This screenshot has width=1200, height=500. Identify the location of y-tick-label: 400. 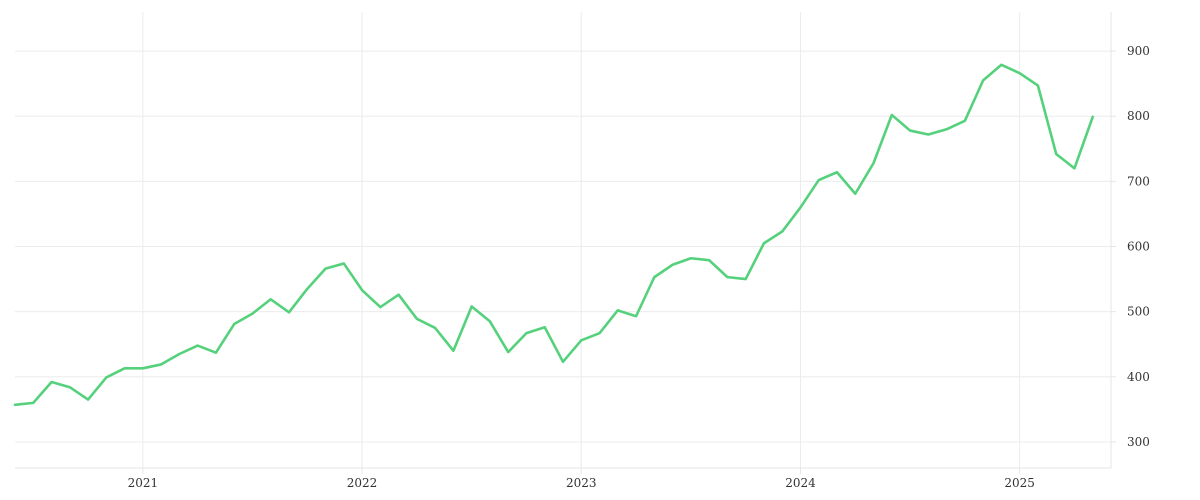
(1138, 377).